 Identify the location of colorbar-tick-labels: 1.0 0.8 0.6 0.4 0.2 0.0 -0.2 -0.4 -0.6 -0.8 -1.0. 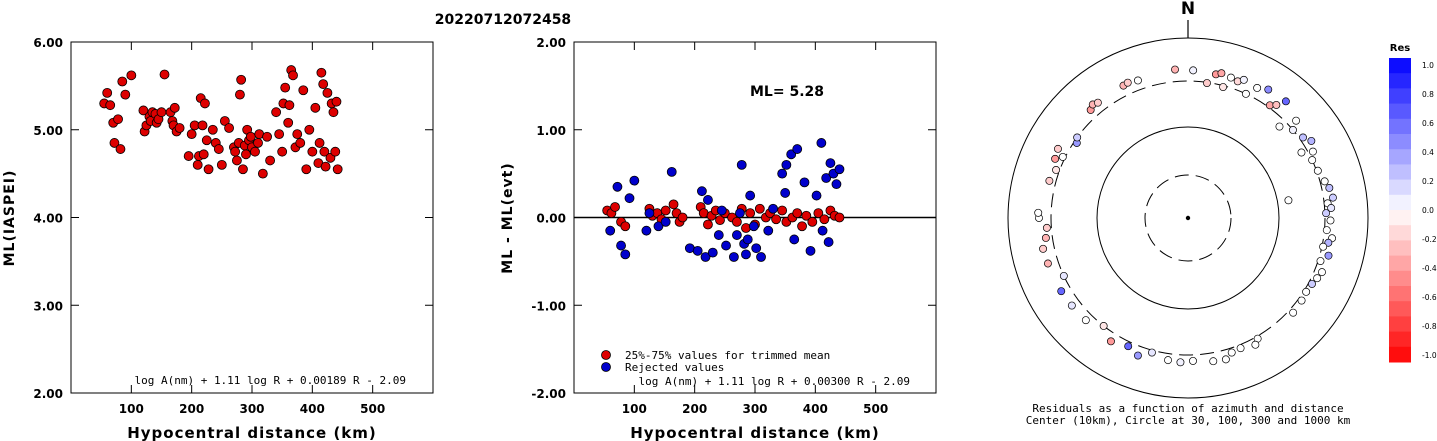
(1429, 210).